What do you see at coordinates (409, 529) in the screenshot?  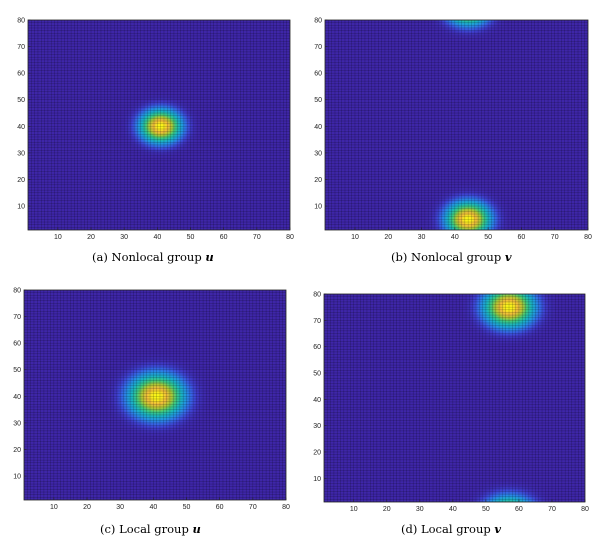 I see `caption-d-prefix: (d)` at bounding box center [409, 529].